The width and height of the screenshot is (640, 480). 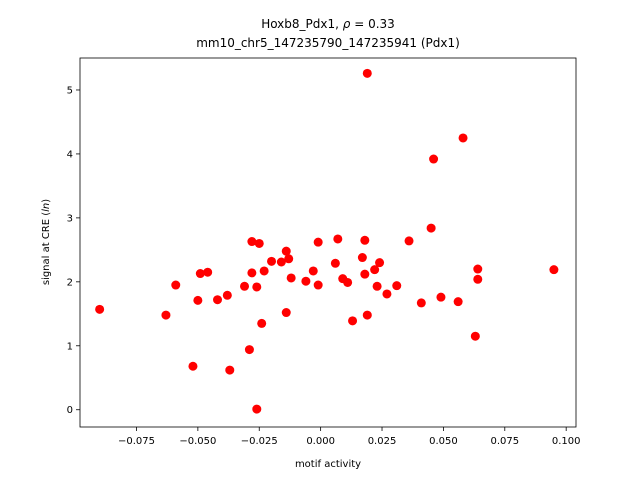 What do you see at coordinates (328, 464) in the screenshot?
I see `x-axis-label: motif activity` at bounding box center [328, 464].